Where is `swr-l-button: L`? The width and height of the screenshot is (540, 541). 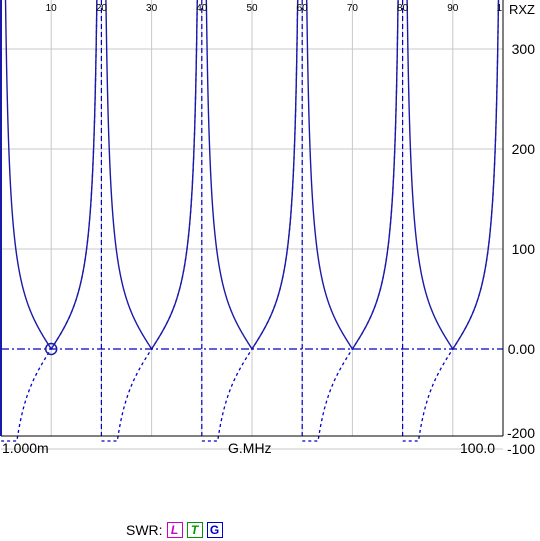 swr-l-button: L is located at coordinates (174, 530).